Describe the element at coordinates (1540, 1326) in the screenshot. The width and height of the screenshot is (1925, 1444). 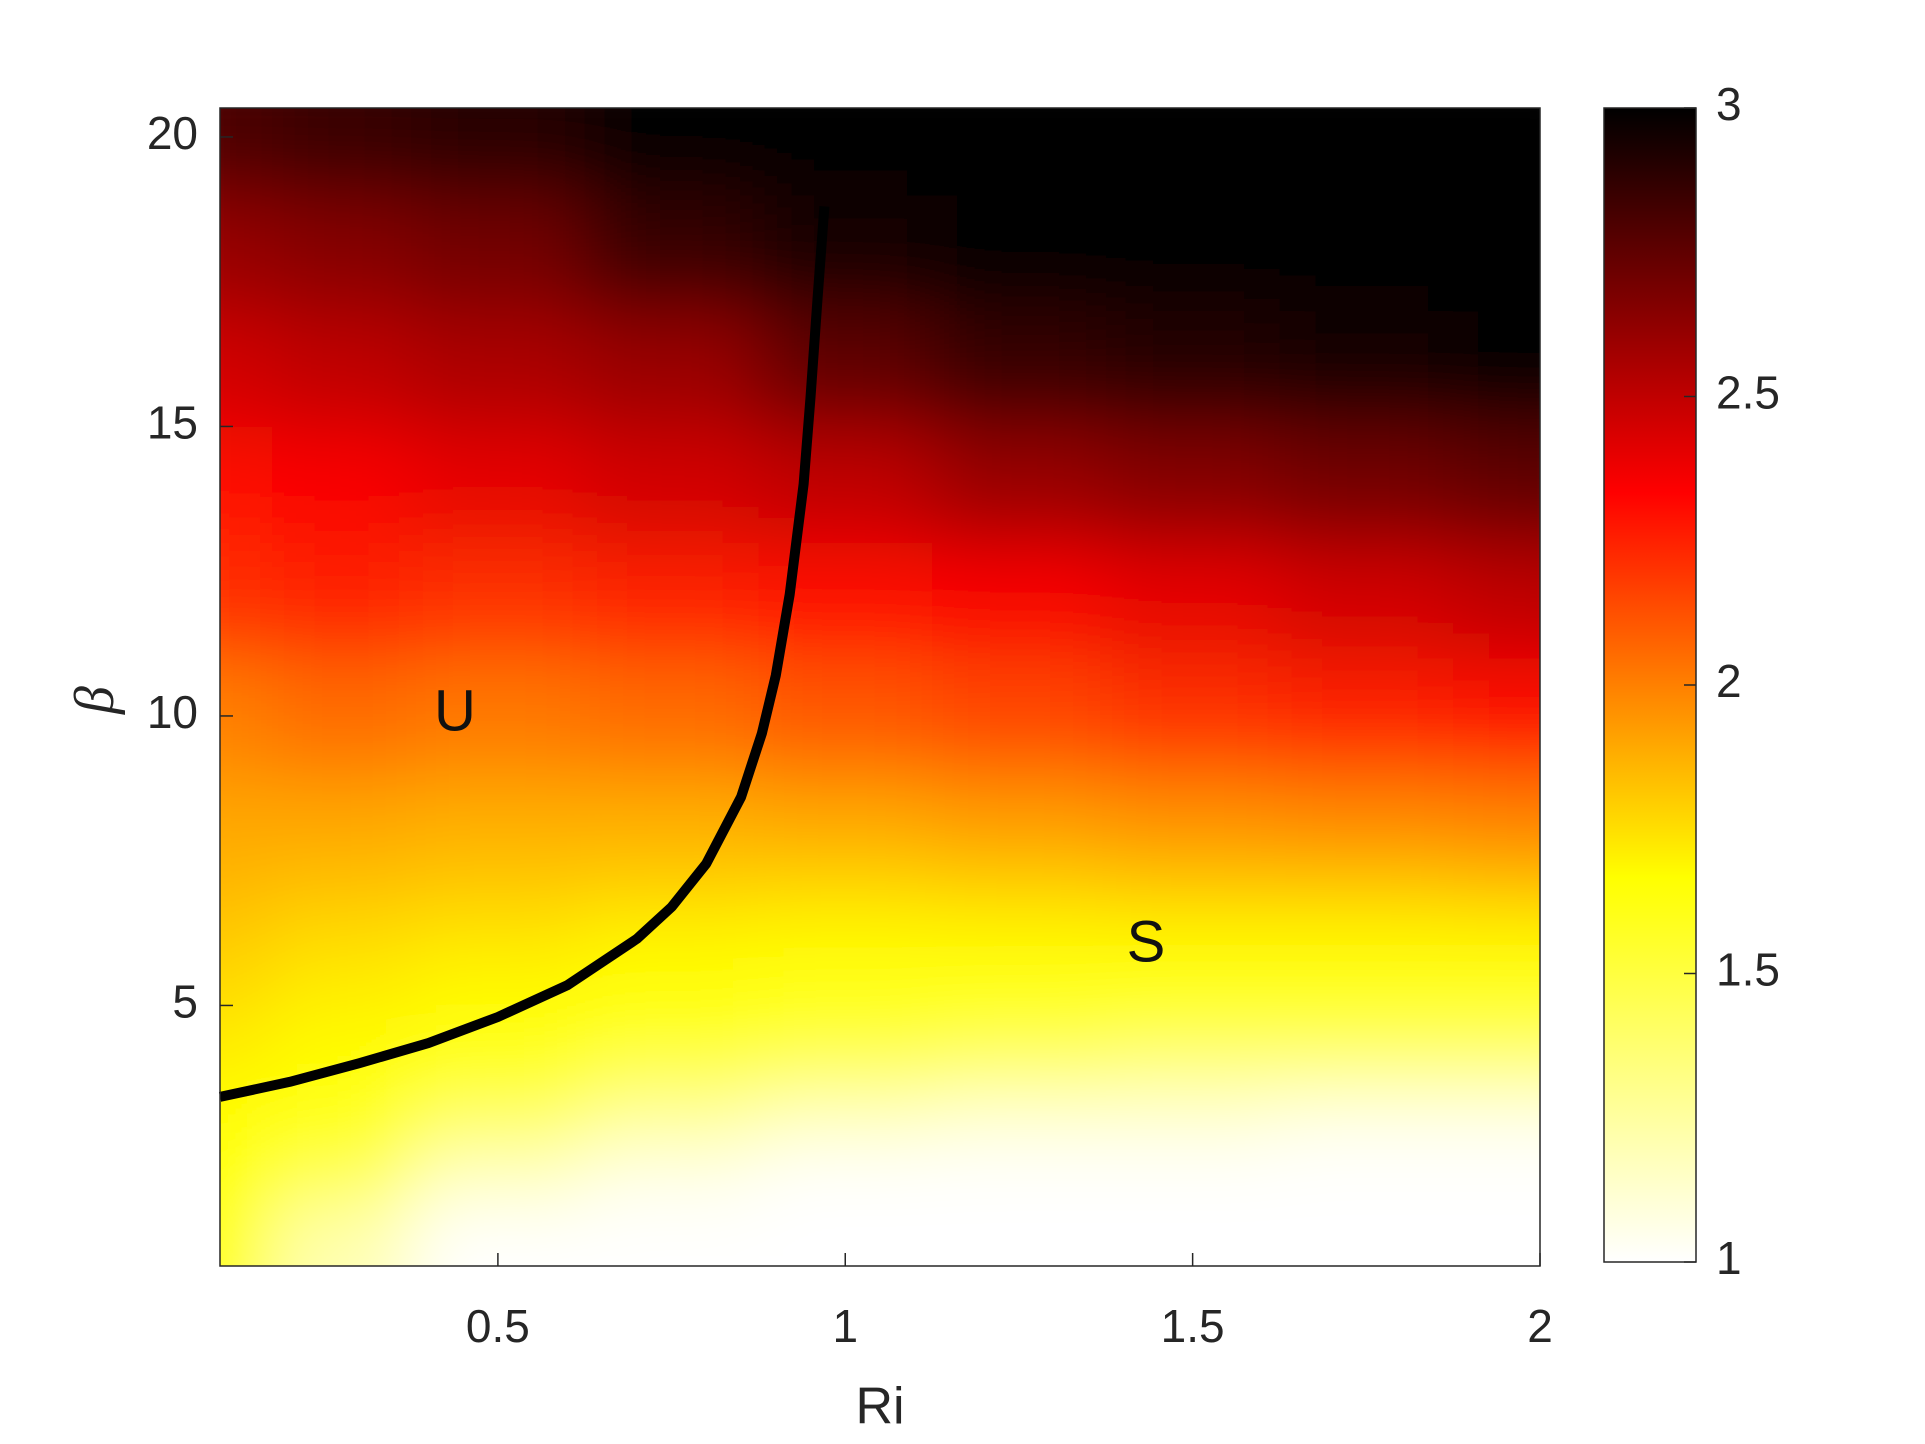
I see `x-tick-label: 2` at that location.